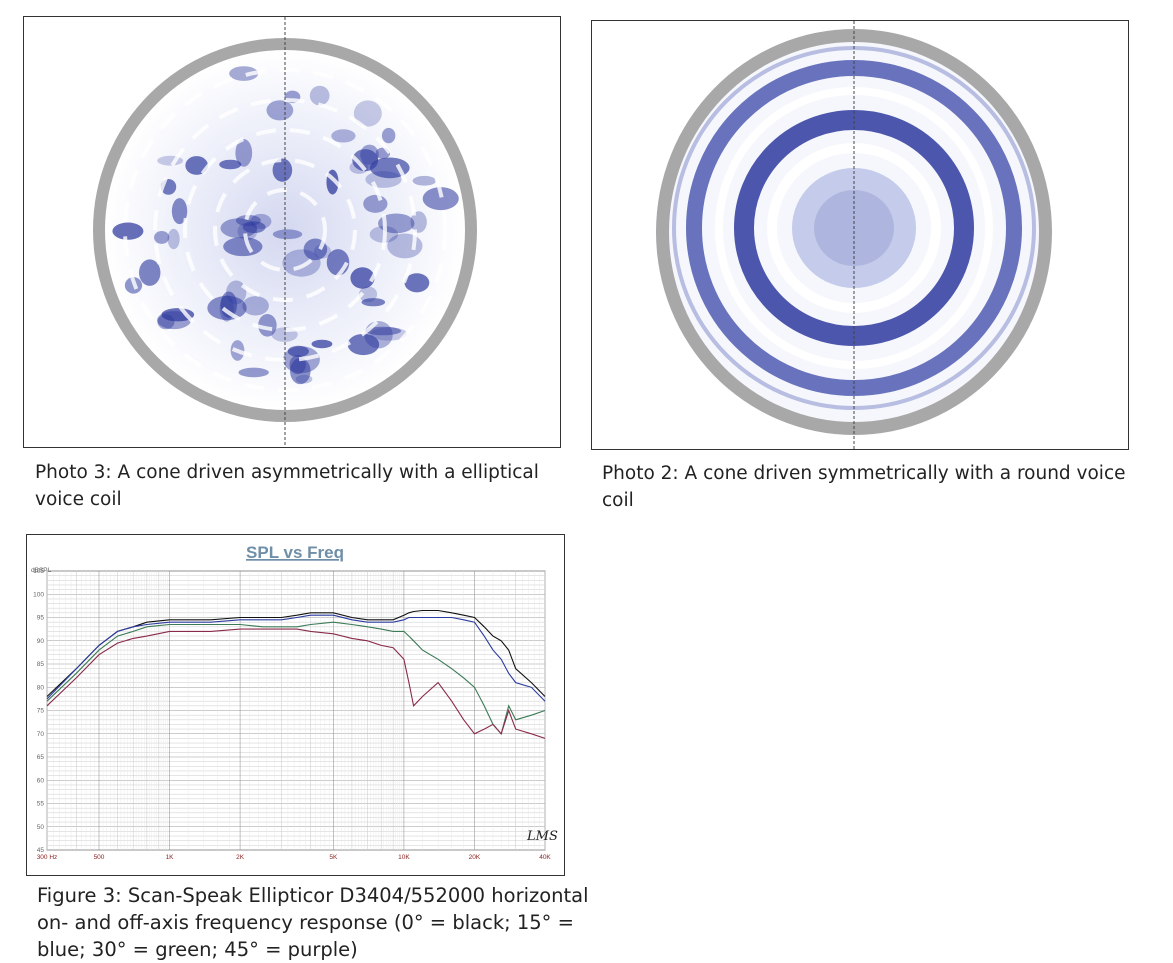 The width and height of the screenshot is (1173, 963). Describe the element at coordinates (38, 594) in the screenshot. I see `y-tick-label: 100` at that location.